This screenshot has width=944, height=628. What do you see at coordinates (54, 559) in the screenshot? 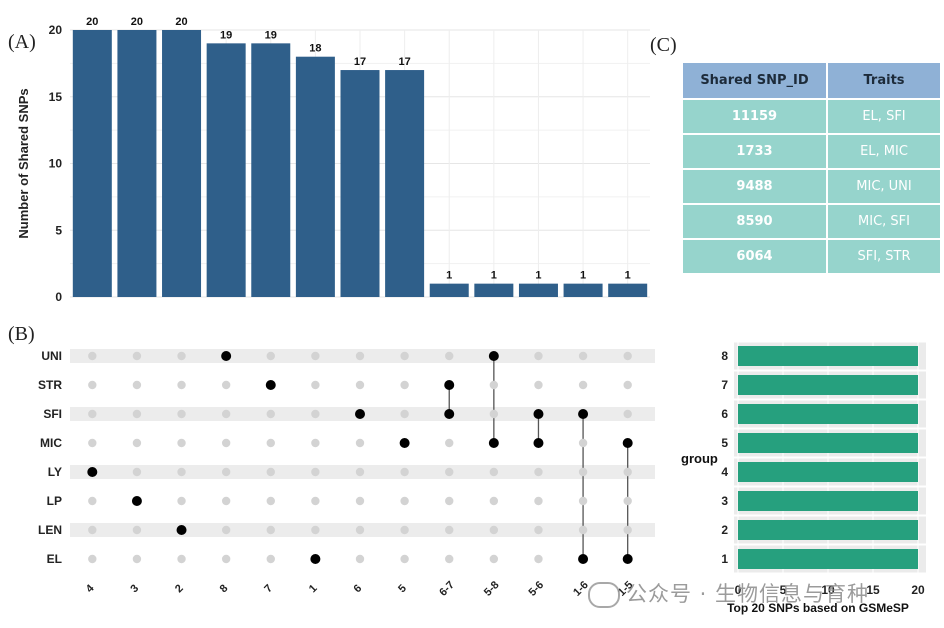
I see `matrix-row-label: EL` at bounding box center [54, 559].